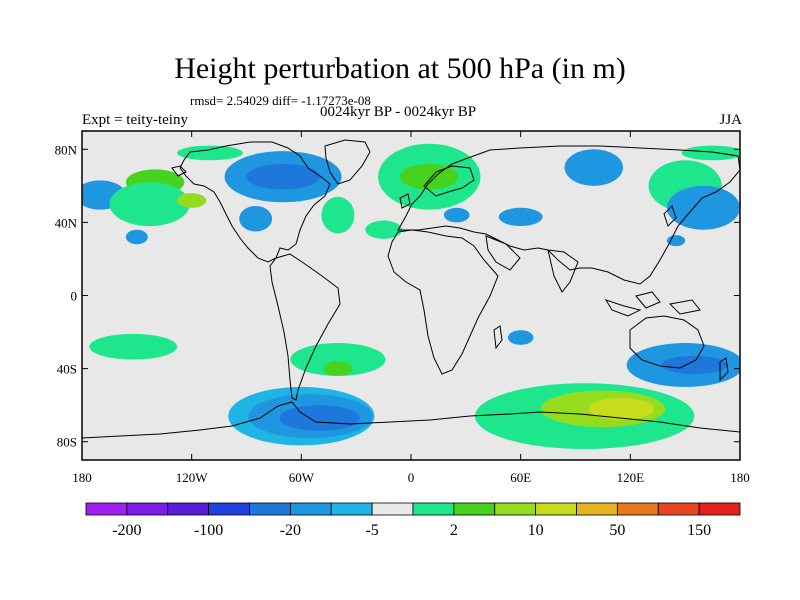  I want to click on colorbar-label: -5, so click(371, 530).